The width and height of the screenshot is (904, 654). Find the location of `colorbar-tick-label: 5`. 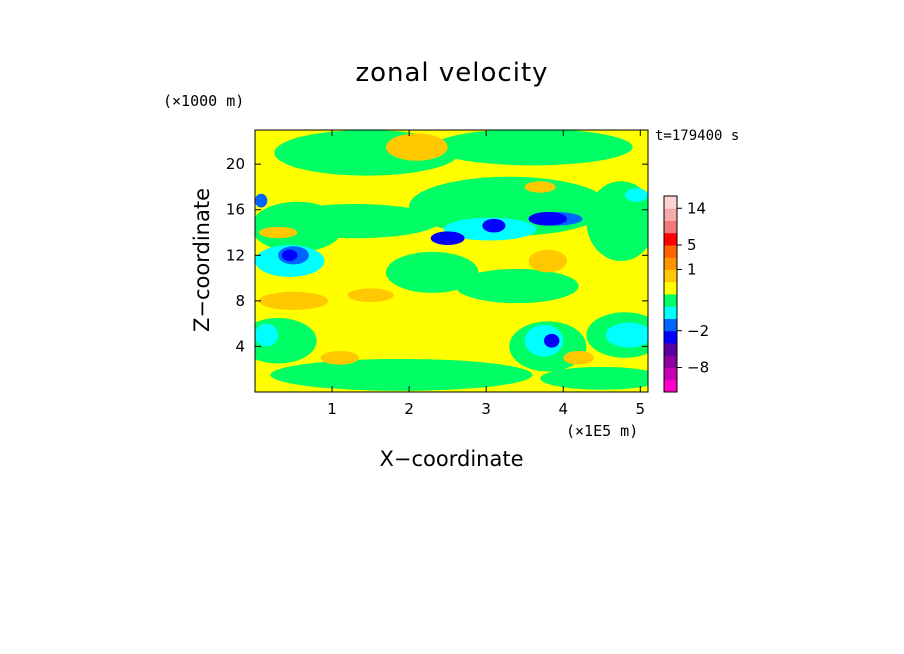

colorbar-tick-label: 5 is located at coordinates (692, 245).